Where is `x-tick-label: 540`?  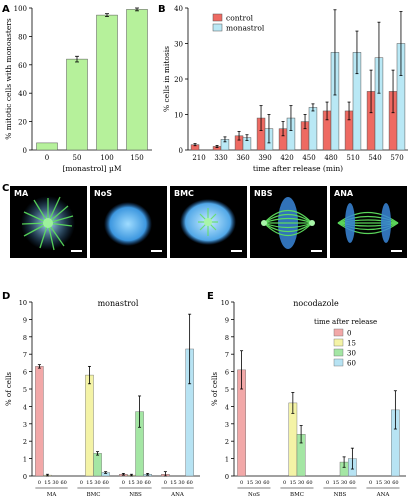 x-tick-label: 540 is located at coordinates (374, 158).